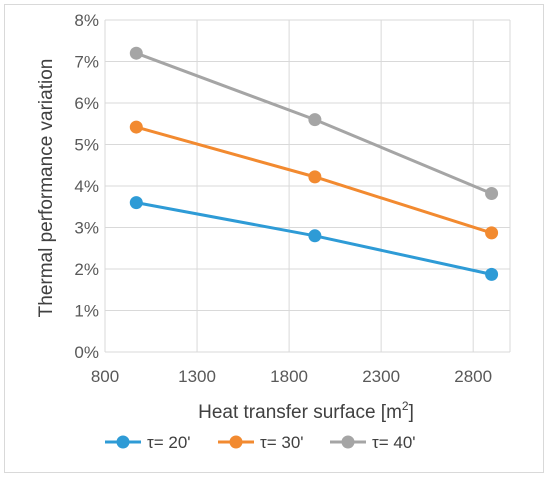 The width and height of the screenshot is (550, 479). I want to click on x-tick-label: 1800, so click(289, 376).